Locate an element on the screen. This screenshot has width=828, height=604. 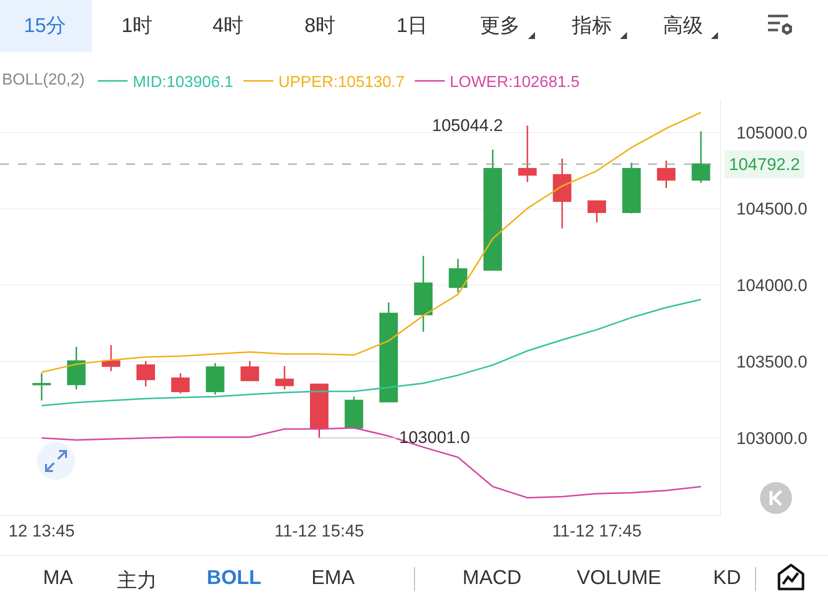
x-tick-label: 11-12 17:45 is located at coordinates (597, 530).